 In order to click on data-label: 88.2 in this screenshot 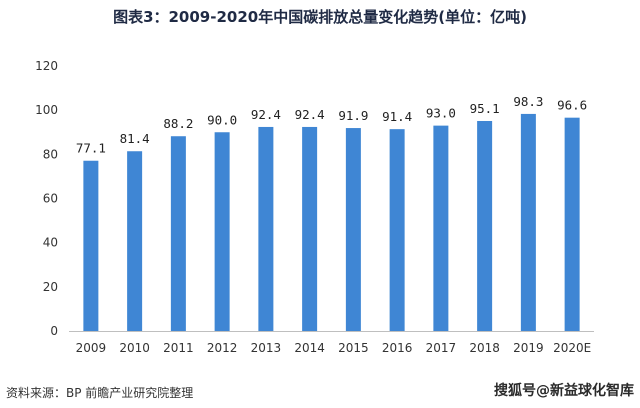, I will do `click(178, 123)`.